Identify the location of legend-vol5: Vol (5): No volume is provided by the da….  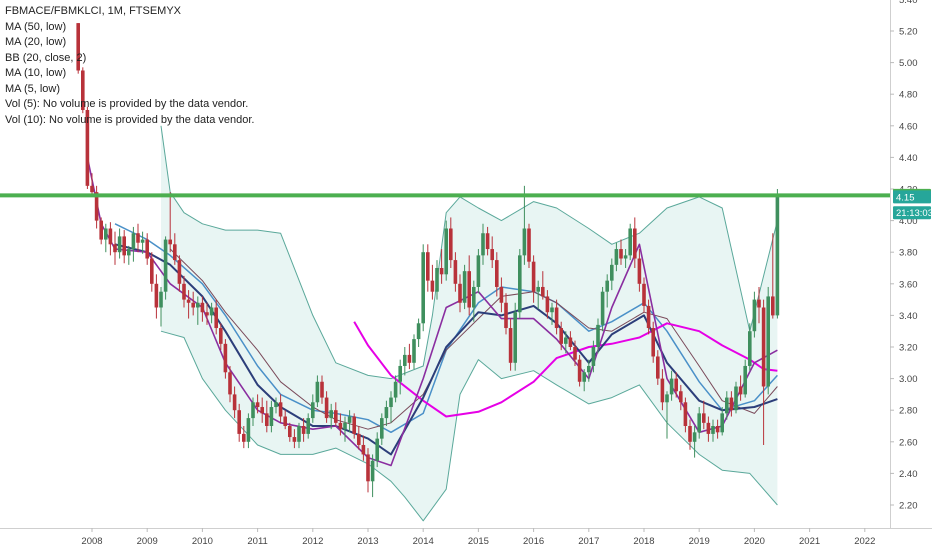
(127, 104).